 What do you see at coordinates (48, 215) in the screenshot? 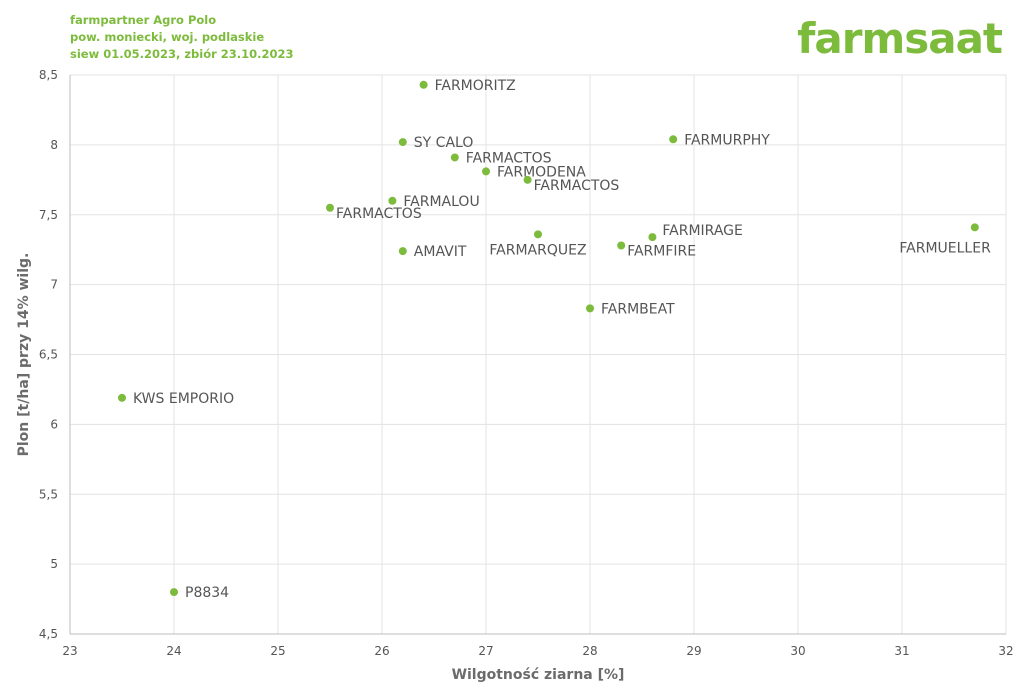
I see `y-tick-label: 7,5` at bounding box center [48, 215].